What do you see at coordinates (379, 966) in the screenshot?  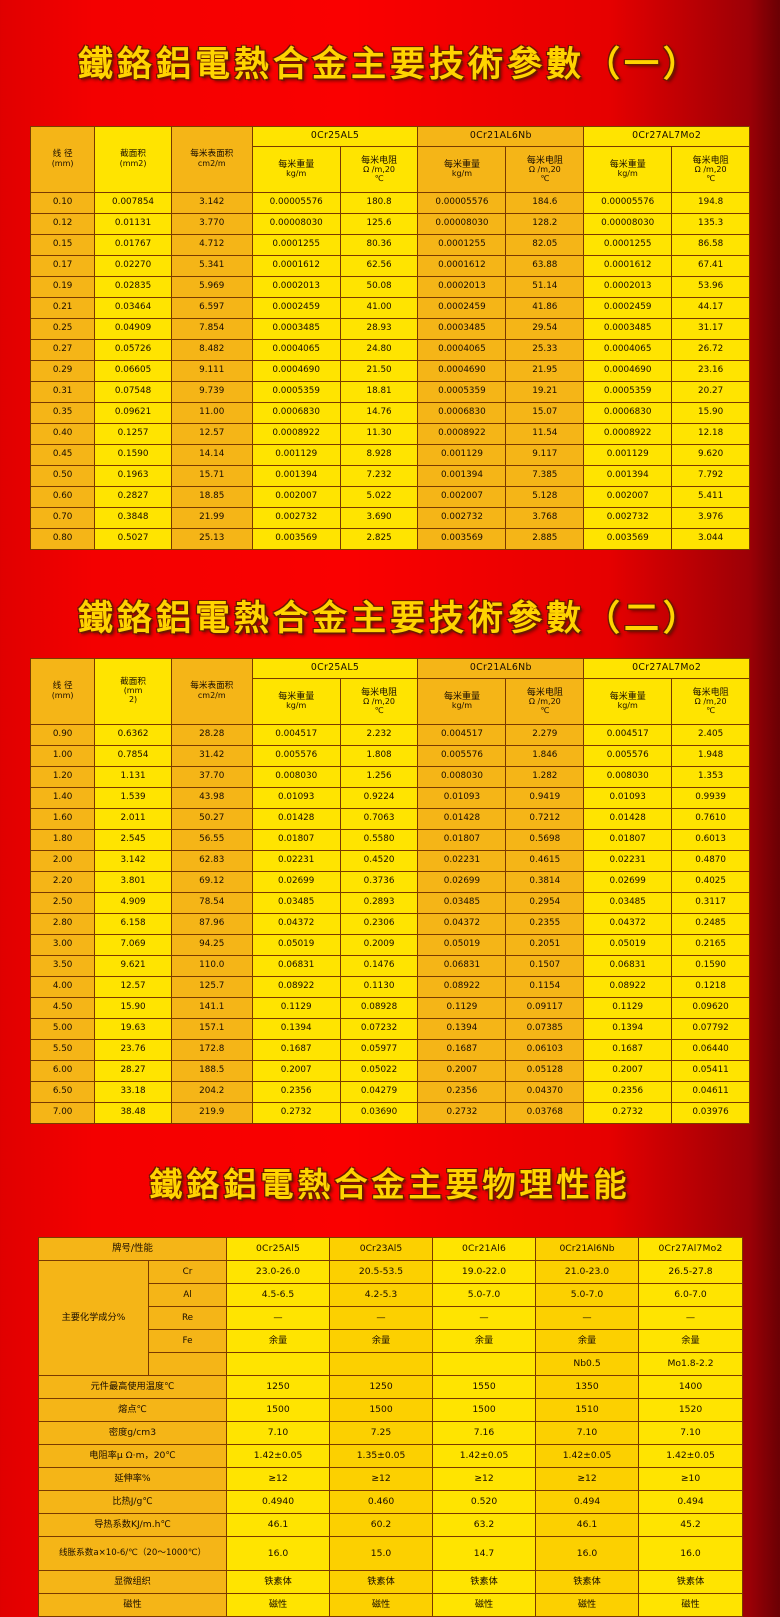 I see `table-cell: 0.1476` at bounding box center [379, 966].